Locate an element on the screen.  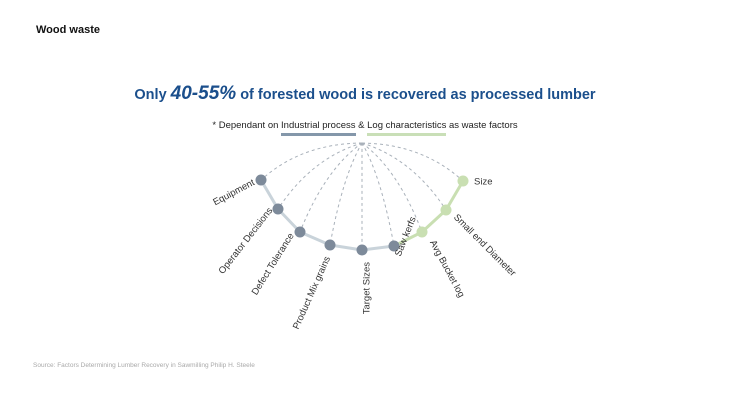
subtitle-suffix: as waste factors is located at coordinates (482, 125).